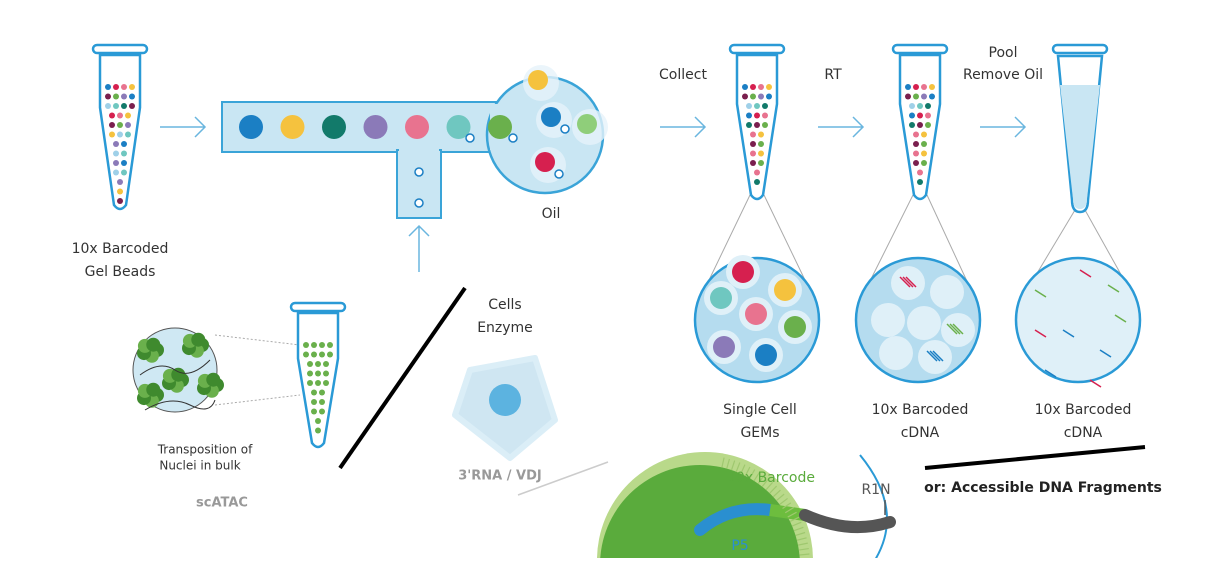 This screenshot has width=1231, height=584. What do you see at coordinates (683, 75) in the screenshot?
I see `step-label: Collect` at bounding box center [683, 75].